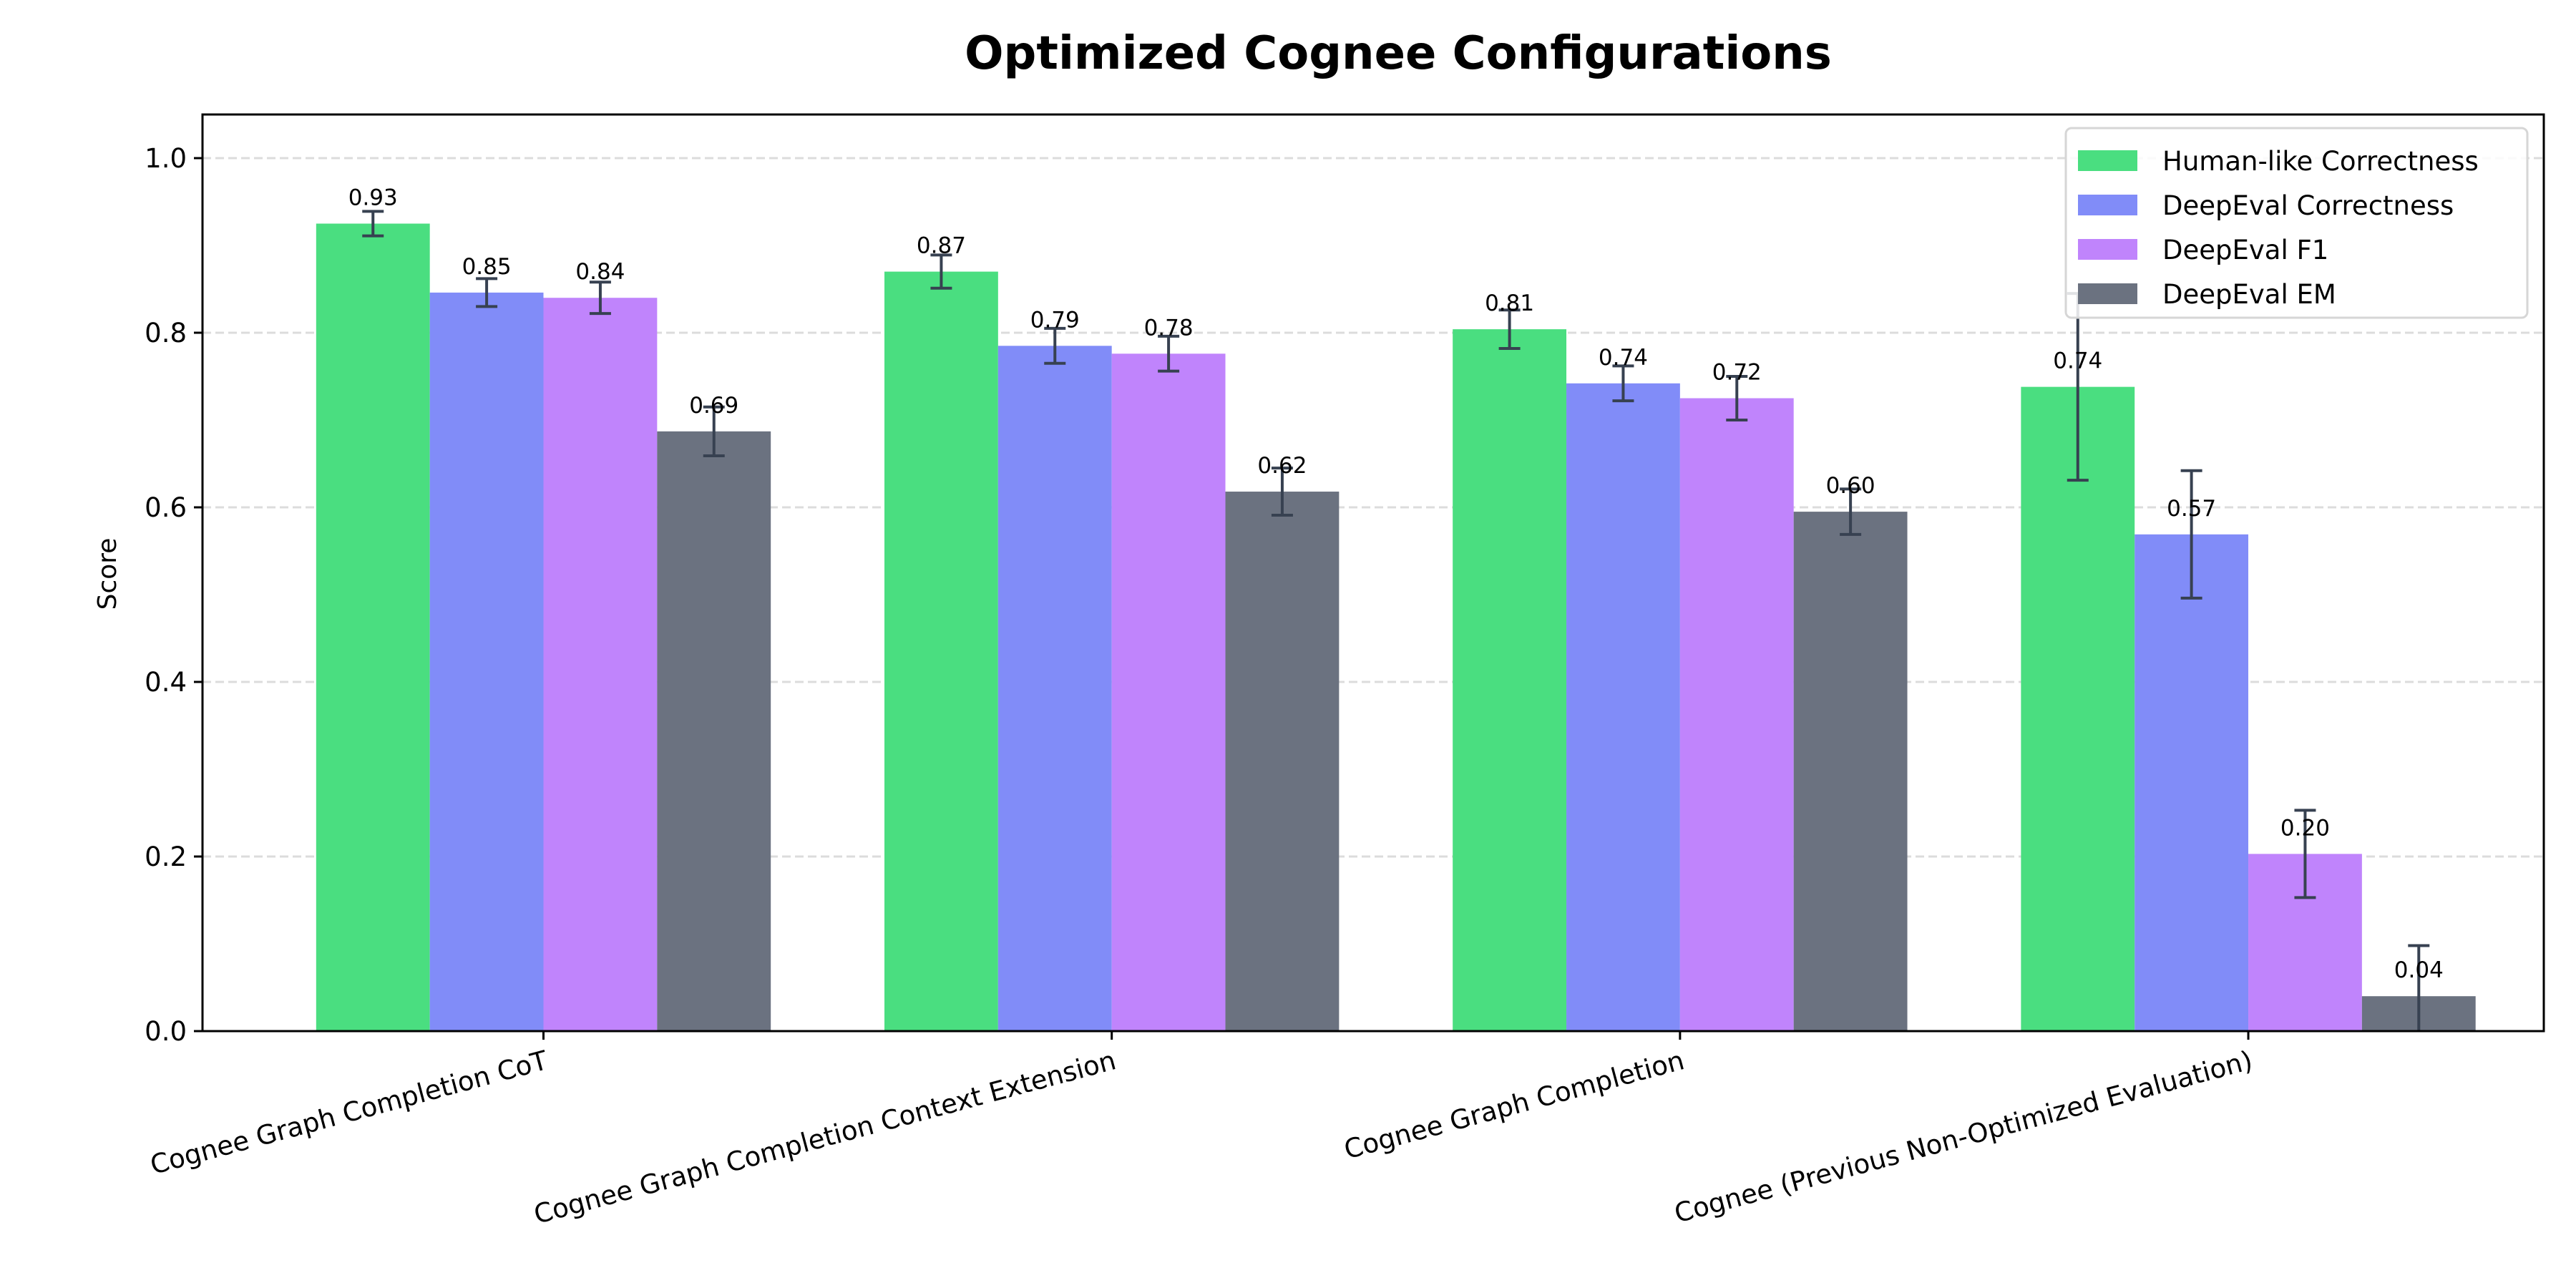 This screenshot has height=1288, width=2576. I want to click on value-label: 0.93, so click(373, 198).